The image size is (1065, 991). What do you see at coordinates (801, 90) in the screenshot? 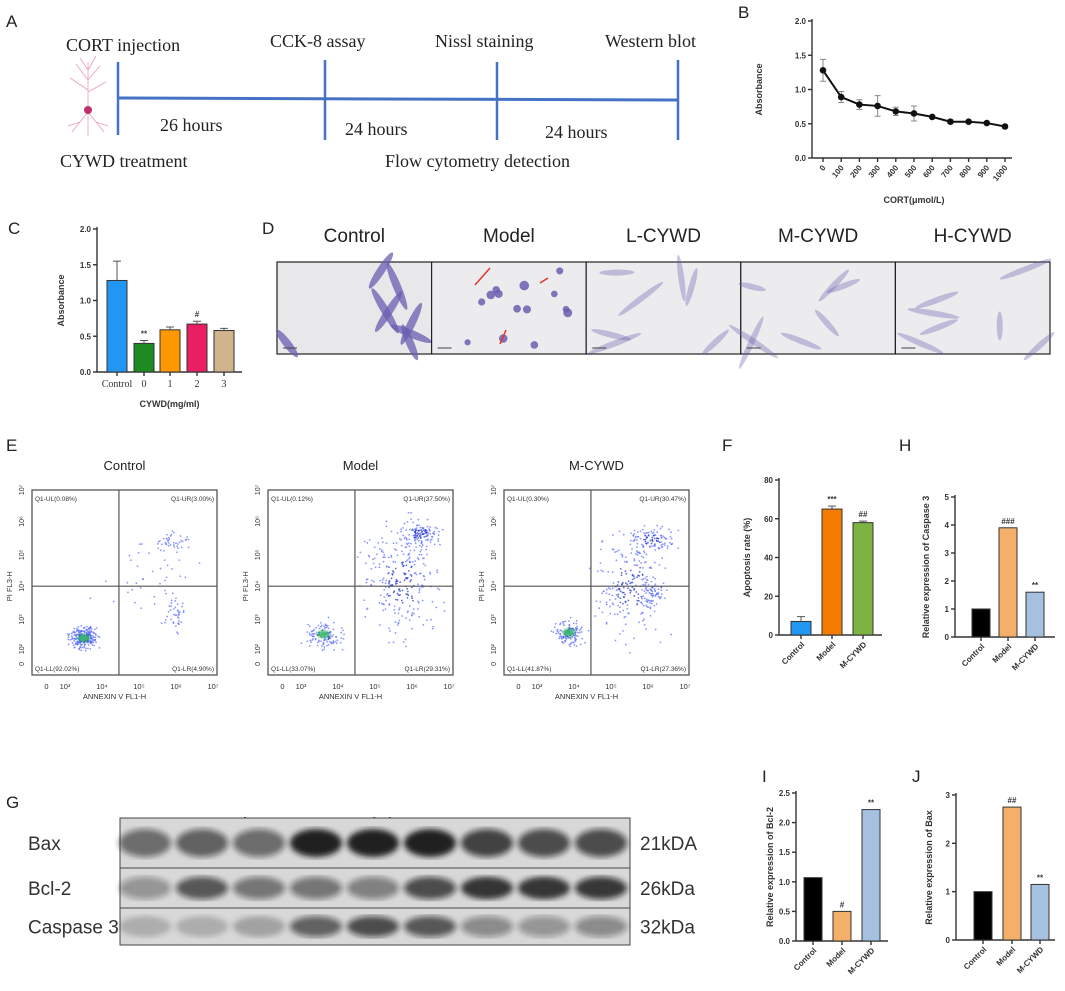
I see `y-tick-label: 1.0` at bounding box center [801, 90].